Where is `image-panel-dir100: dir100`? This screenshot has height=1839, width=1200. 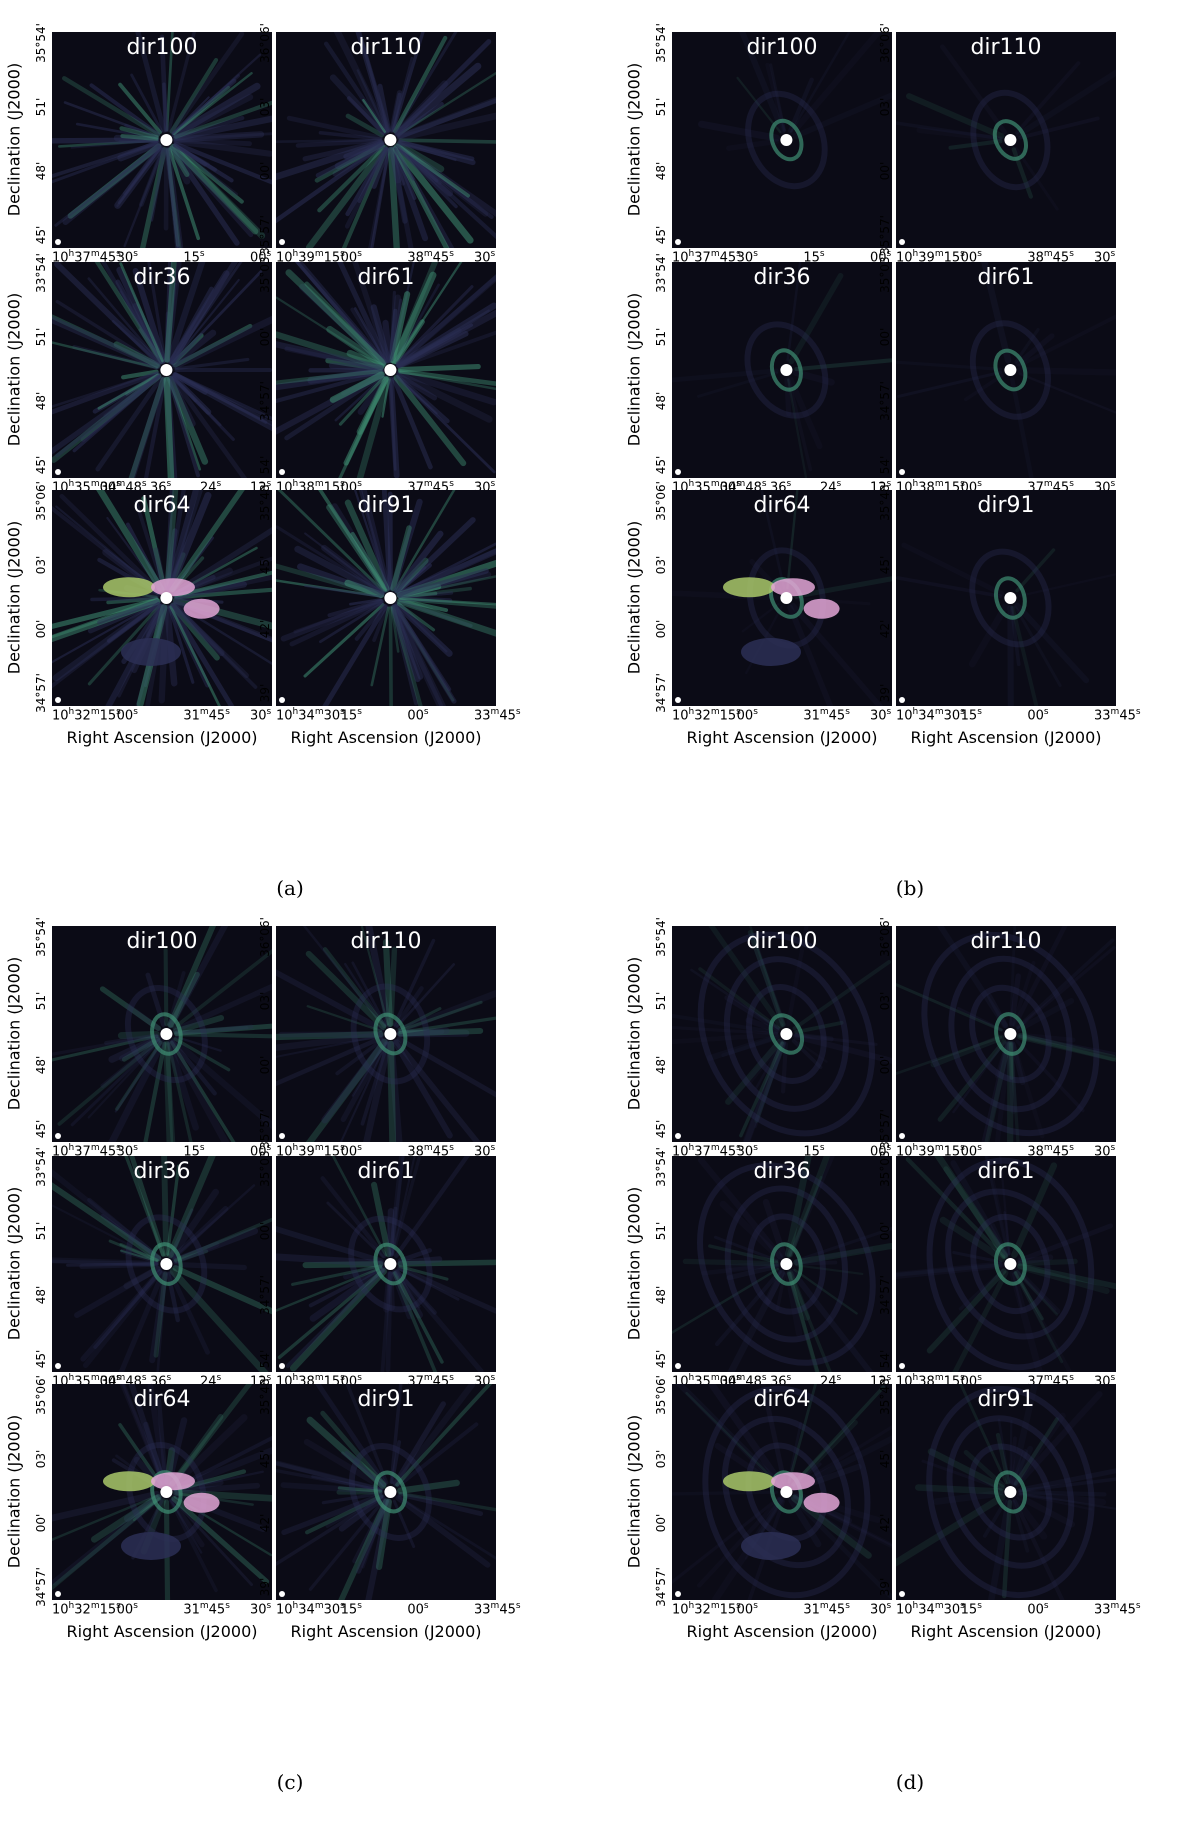 image-panel-dir100: dir100 is located at coordinates (782, 1034).